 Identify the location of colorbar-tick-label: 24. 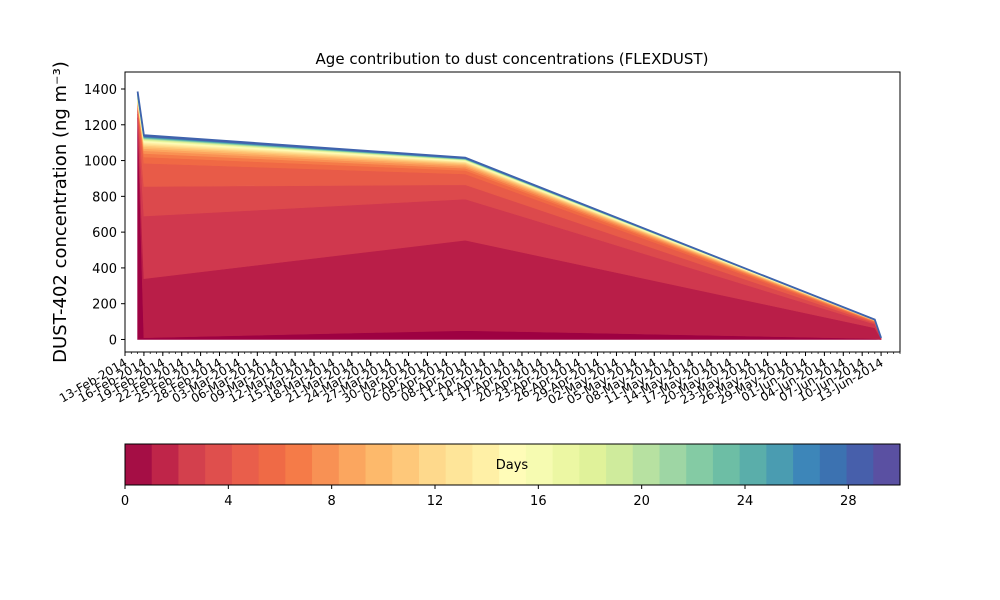
(745, 501).